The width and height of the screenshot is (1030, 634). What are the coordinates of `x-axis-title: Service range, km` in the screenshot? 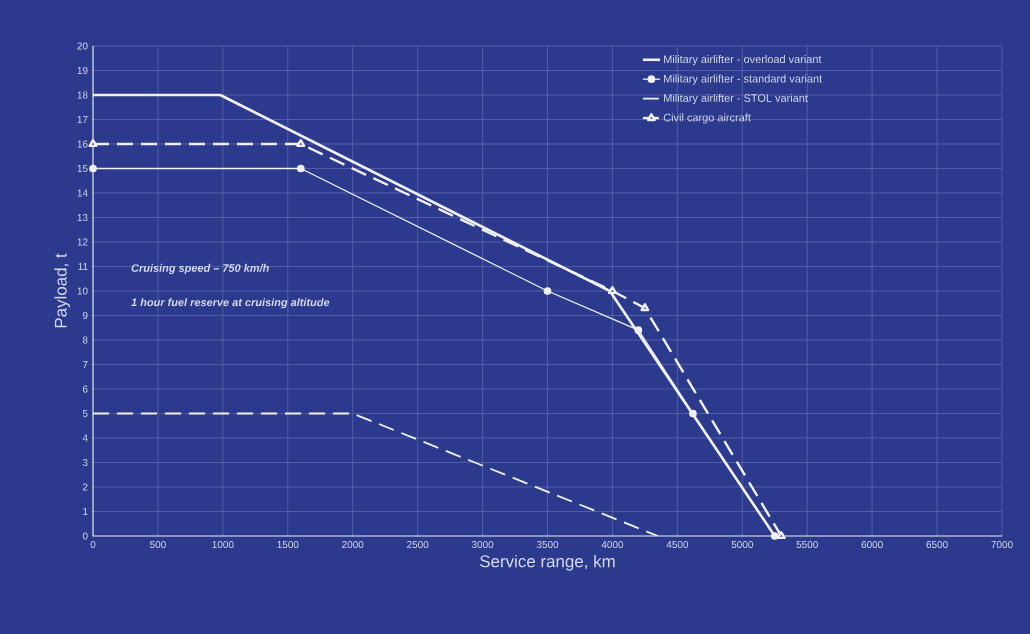 It's located at (547, 562).